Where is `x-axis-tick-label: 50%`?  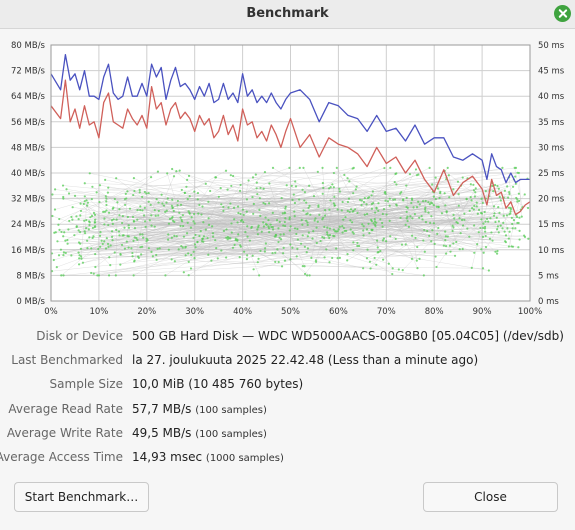
x-axis-tick-label: 50% is located at coordinates (290, 312).